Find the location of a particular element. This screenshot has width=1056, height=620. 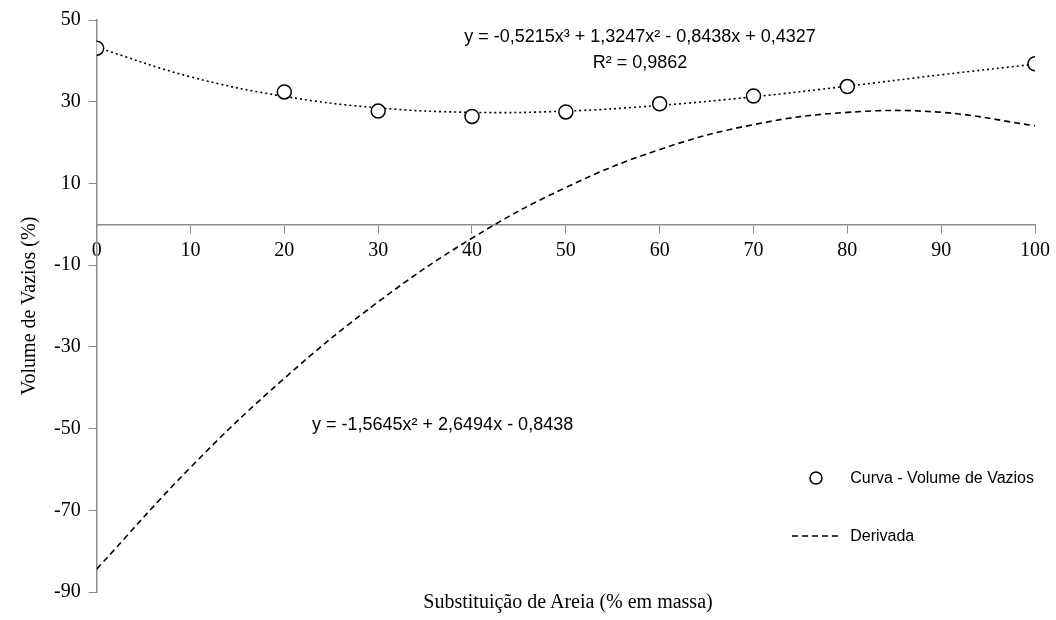

x-tick-label: 50 is located at coordinates (565, 248).